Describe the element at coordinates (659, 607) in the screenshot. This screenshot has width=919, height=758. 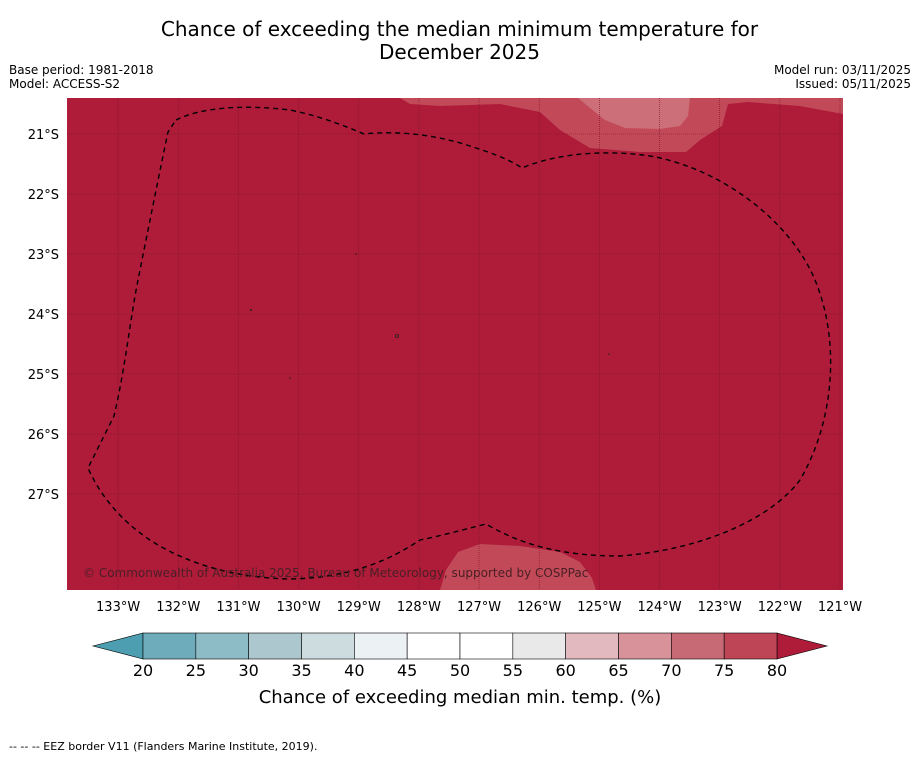
I see `x-tick-label: 124°W` at that location.